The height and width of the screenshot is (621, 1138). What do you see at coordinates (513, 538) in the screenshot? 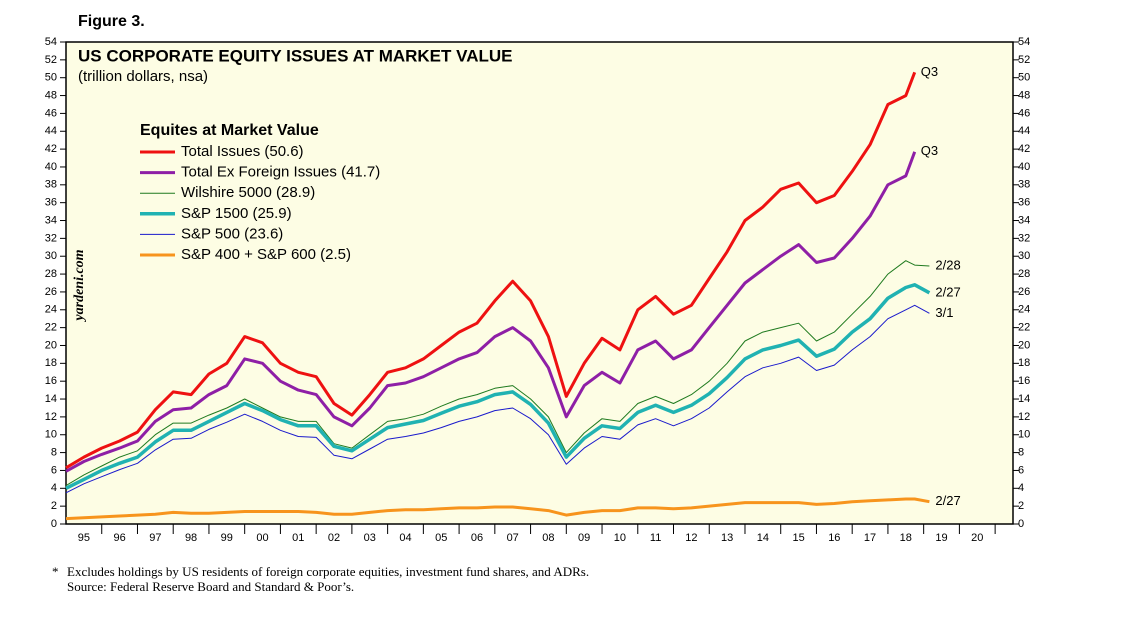
I see `x-tick-label: 07` at bounding box center [513, 538].